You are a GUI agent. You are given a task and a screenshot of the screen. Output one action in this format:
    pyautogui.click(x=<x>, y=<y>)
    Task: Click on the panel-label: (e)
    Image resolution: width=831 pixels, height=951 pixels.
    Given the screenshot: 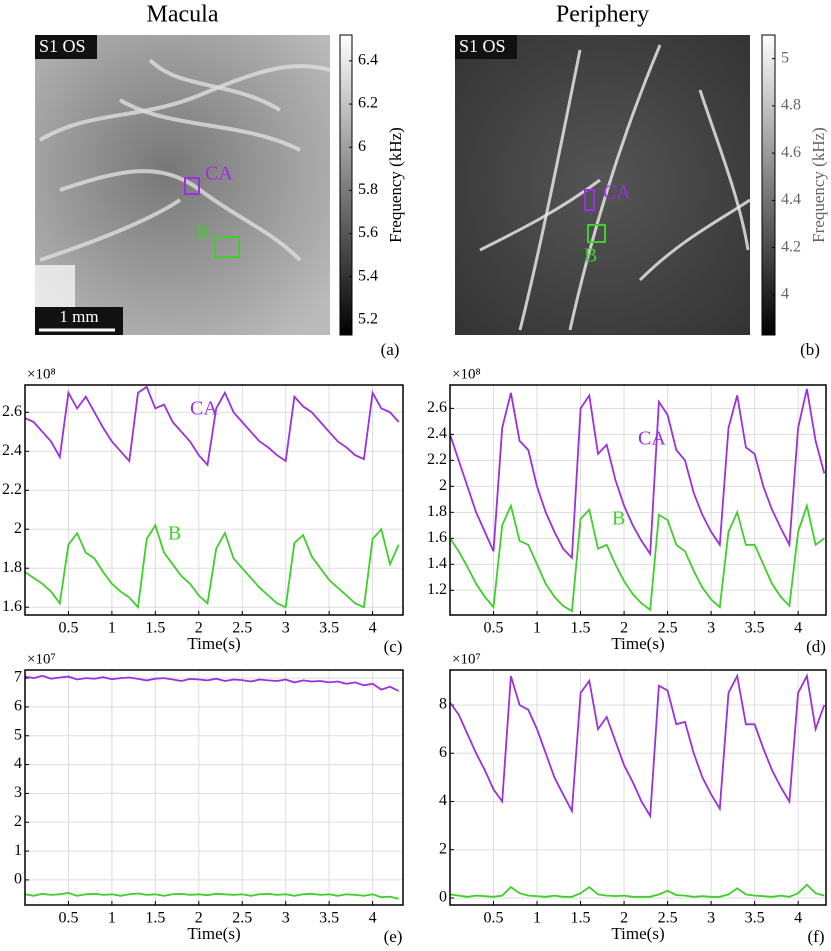 What is the action you would take?
    pyautogui.click(x=393, y=936)
    